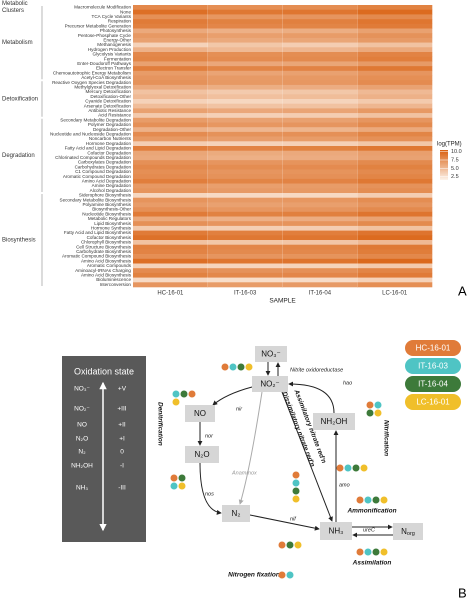 The image size is (474, 602). What do you see at coordinates (106, 204) in the screenshot?
I see `row-label: Polyamine Biosynthesis` at bounding box center [106, 204].